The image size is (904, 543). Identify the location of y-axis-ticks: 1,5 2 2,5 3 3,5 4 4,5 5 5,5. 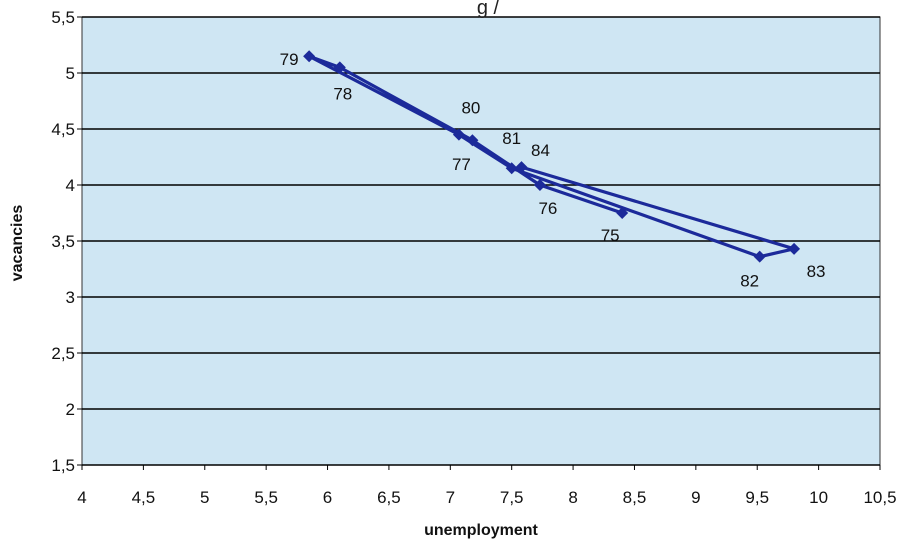
(63, 241).